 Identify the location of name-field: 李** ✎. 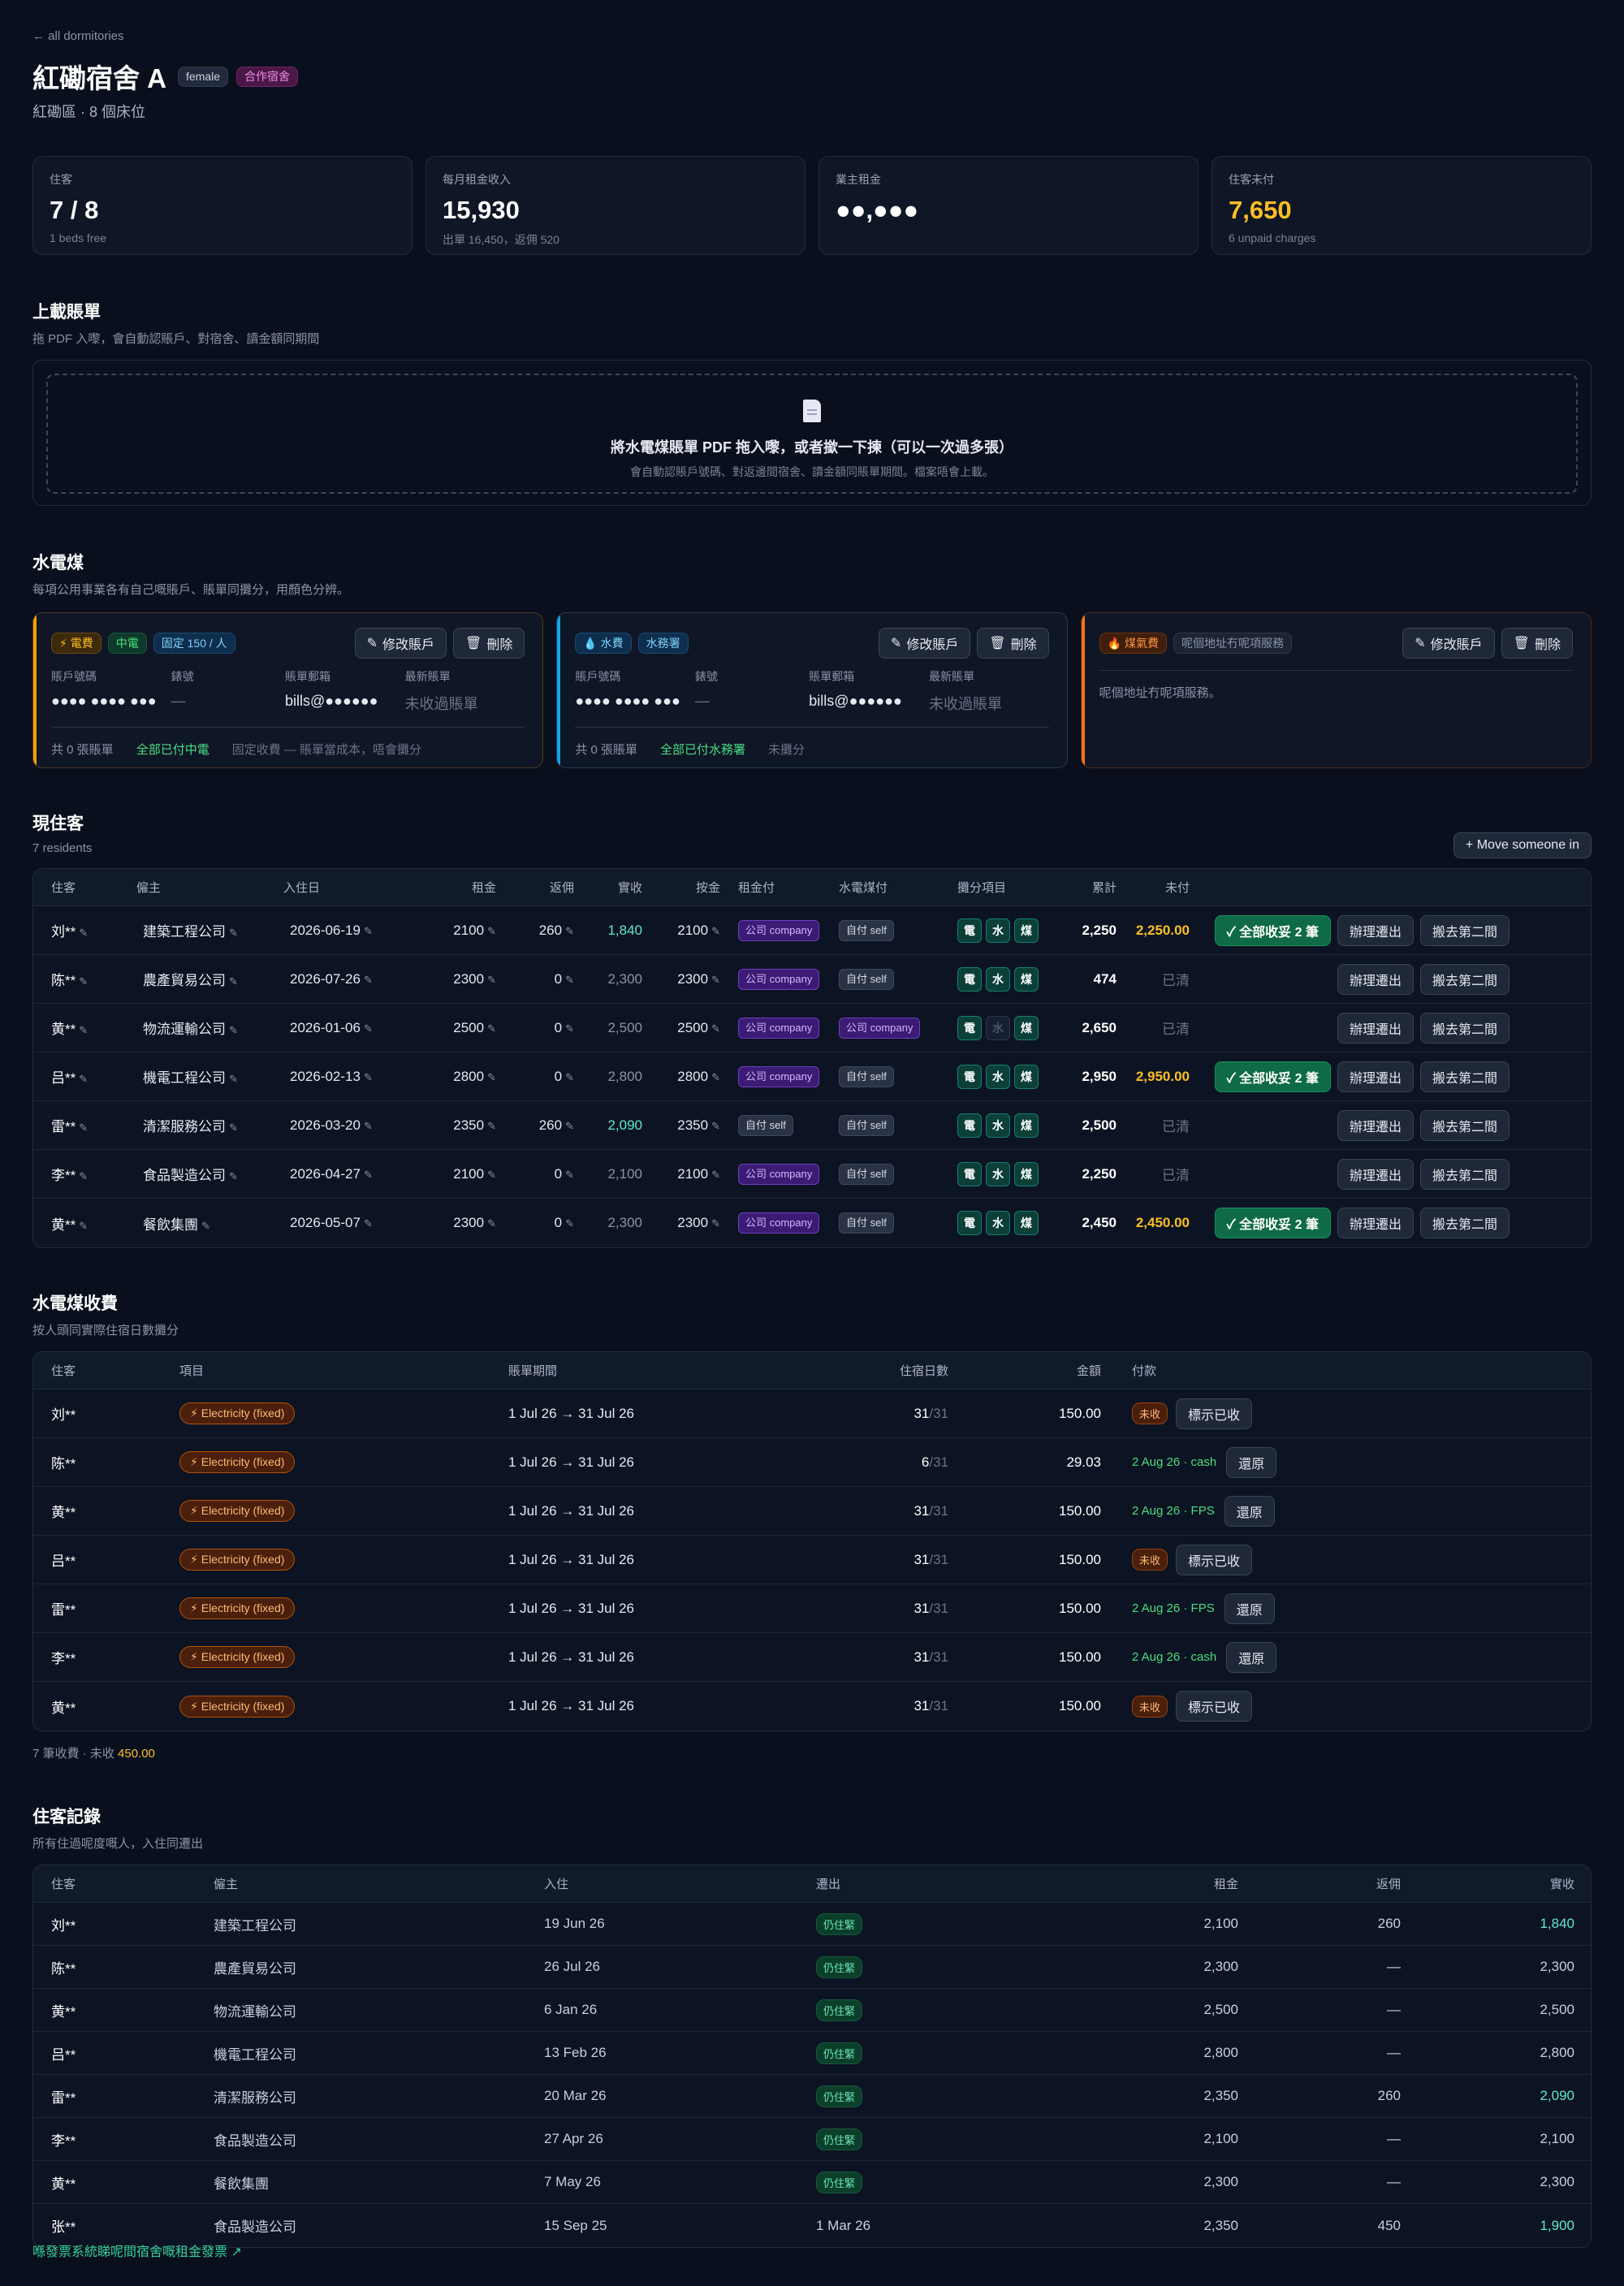
(70, 1176).